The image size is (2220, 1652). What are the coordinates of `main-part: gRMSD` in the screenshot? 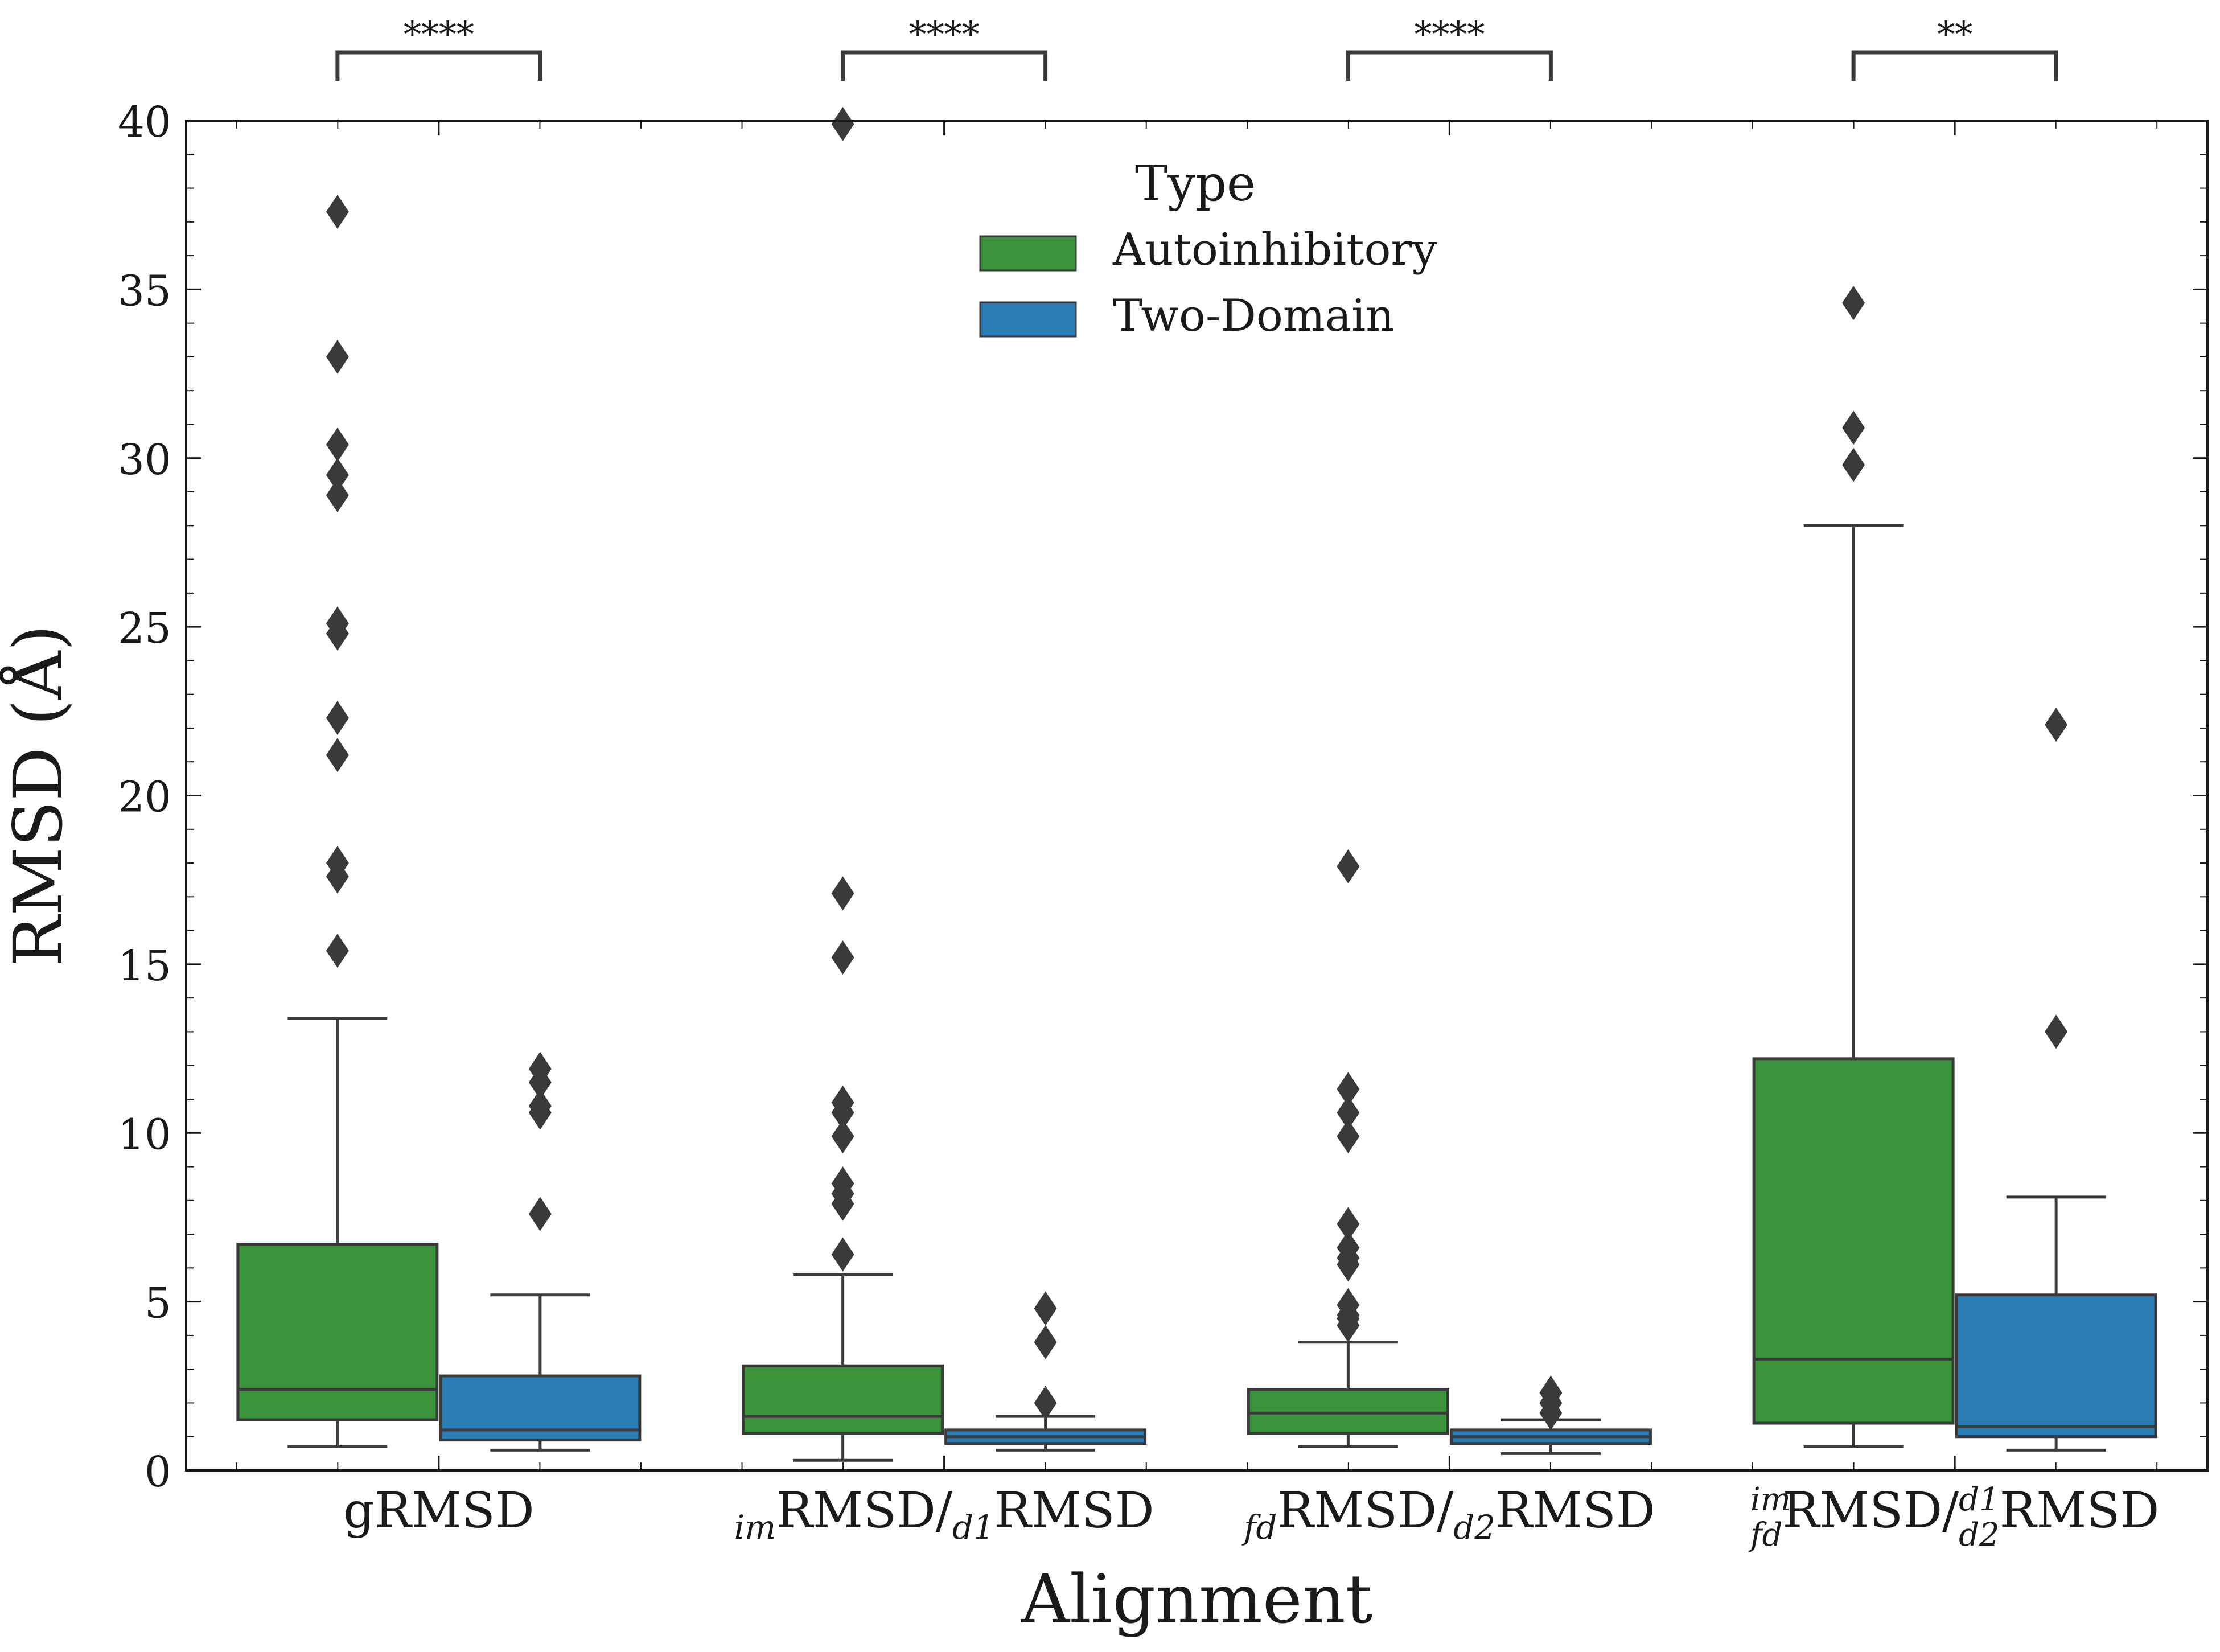 It's located at (439, 1510).